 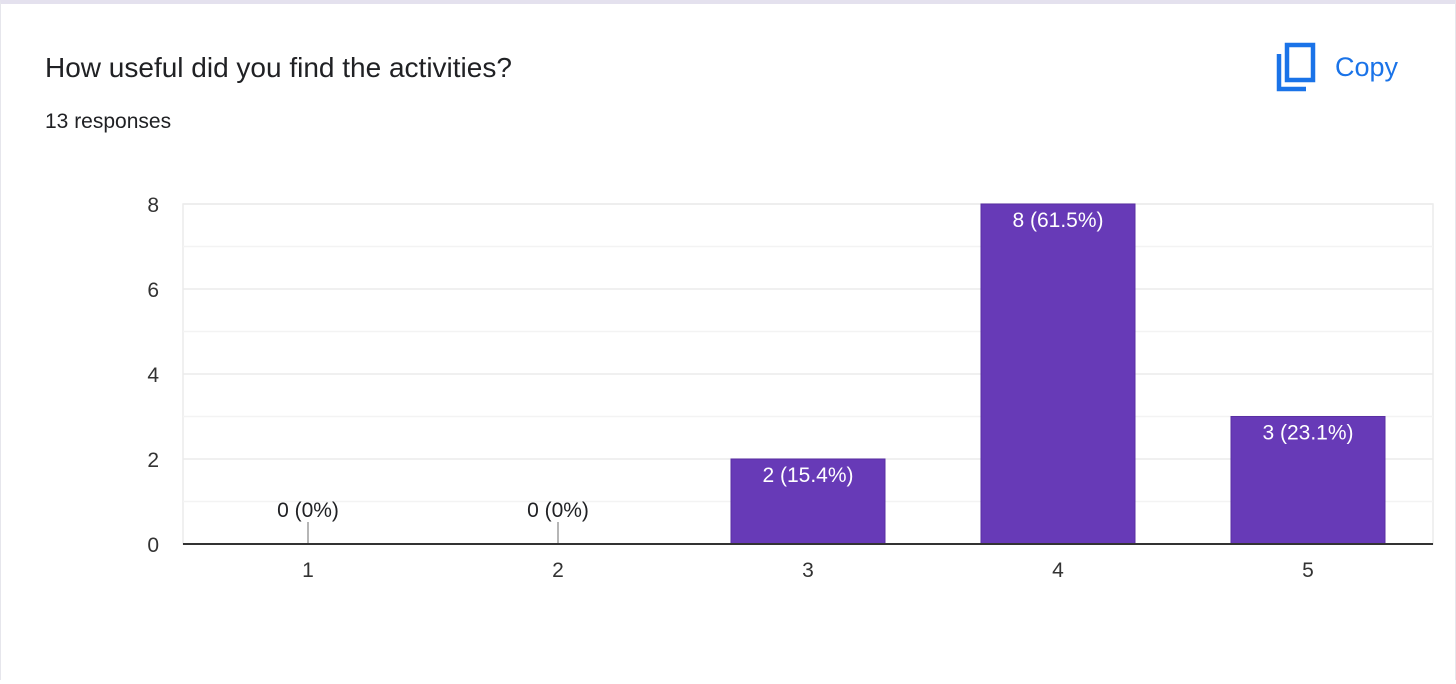 What do you see at coordinates (1367, 66) in the screenshot?
I see `copy-label: Copy` at bounding box center [1367, 66].